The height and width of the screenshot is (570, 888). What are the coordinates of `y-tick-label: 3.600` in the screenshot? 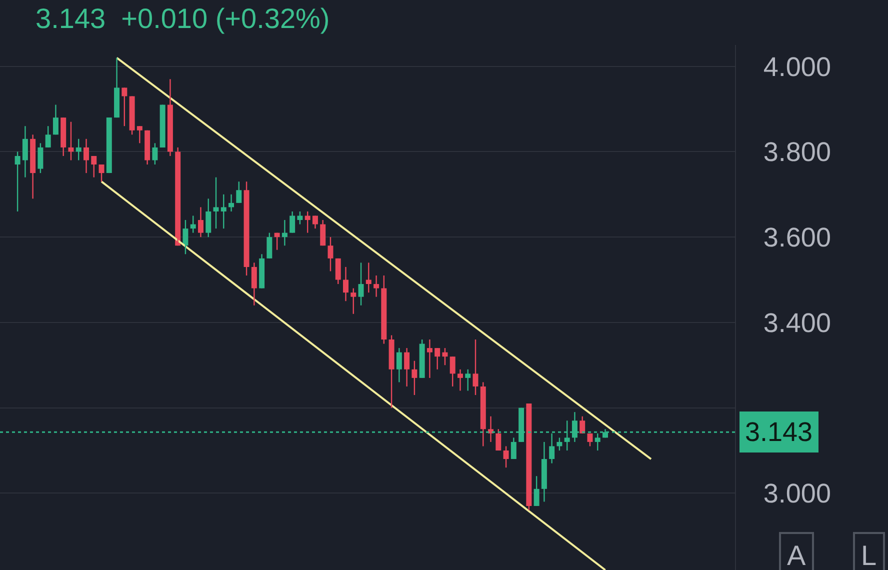 It's located at (797, 237).